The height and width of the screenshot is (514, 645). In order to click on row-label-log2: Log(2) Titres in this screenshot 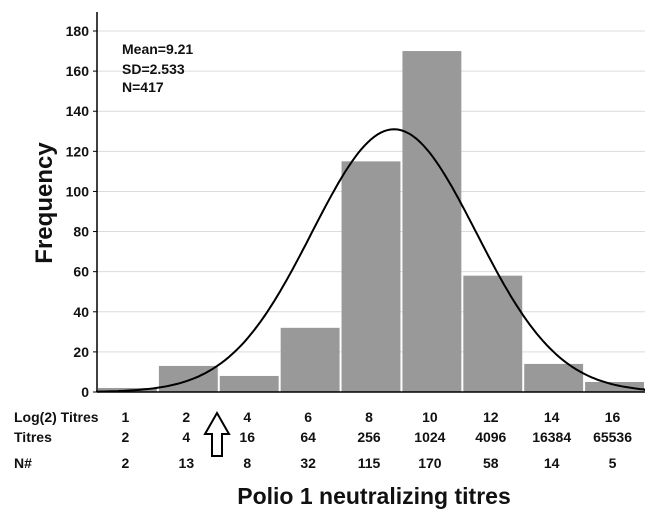, I will do `click(56, 417)`.